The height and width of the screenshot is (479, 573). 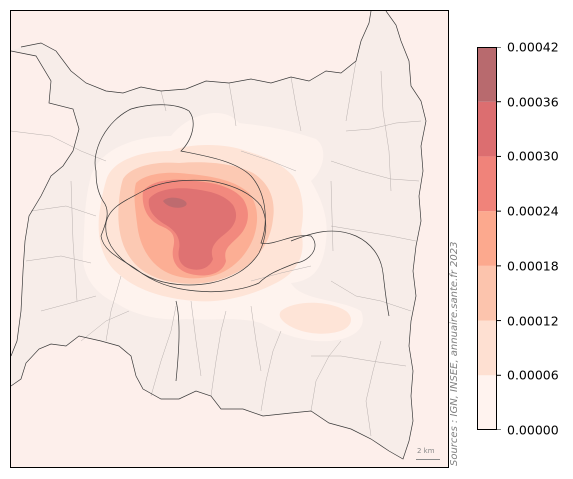 I want to click on legend-tick-label: 0.00012, so click(x=533, y=321).